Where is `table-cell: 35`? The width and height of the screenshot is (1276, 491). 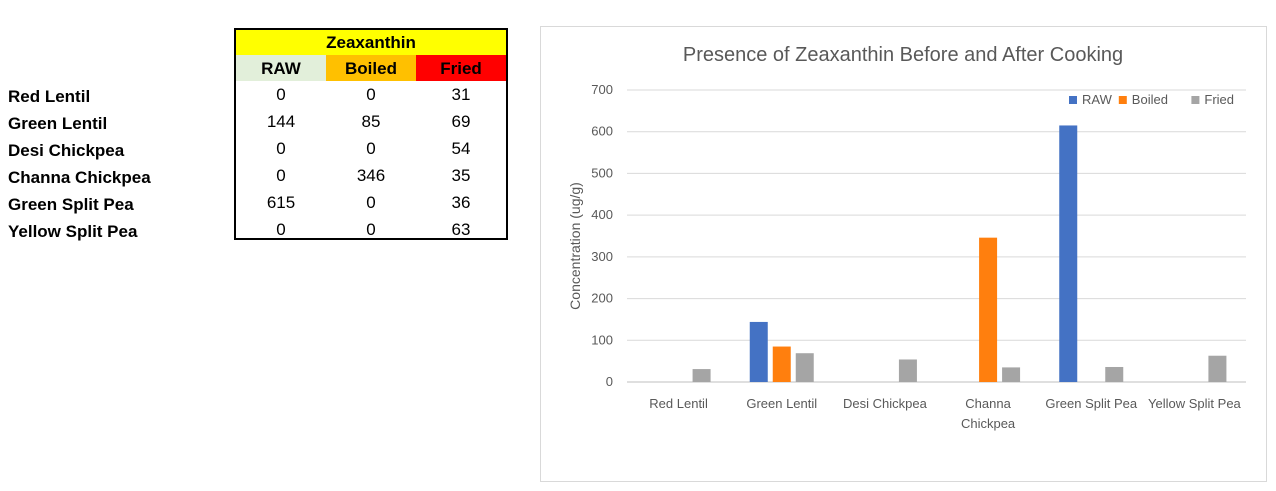
table-cell: 35 is located at coordinates (461, 175).